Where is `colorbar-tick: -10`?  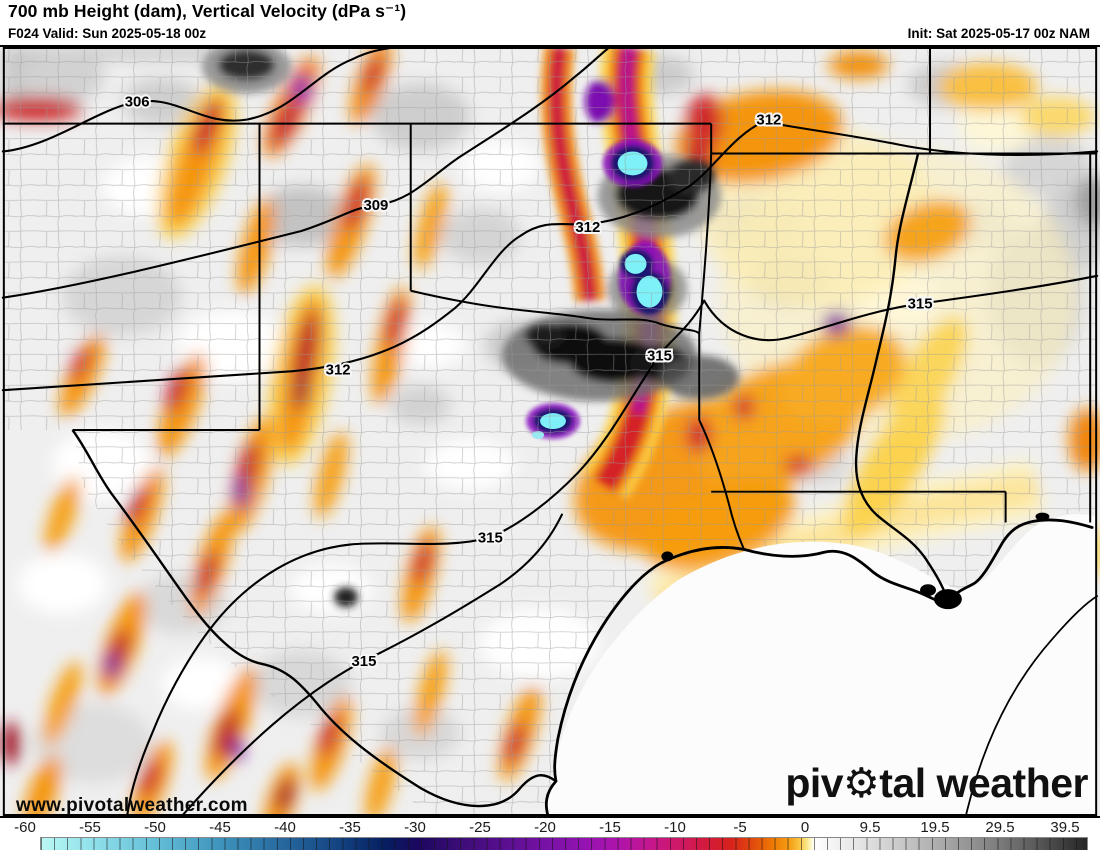
colorbar-tick: -10 is located at coordinates (675, 827).